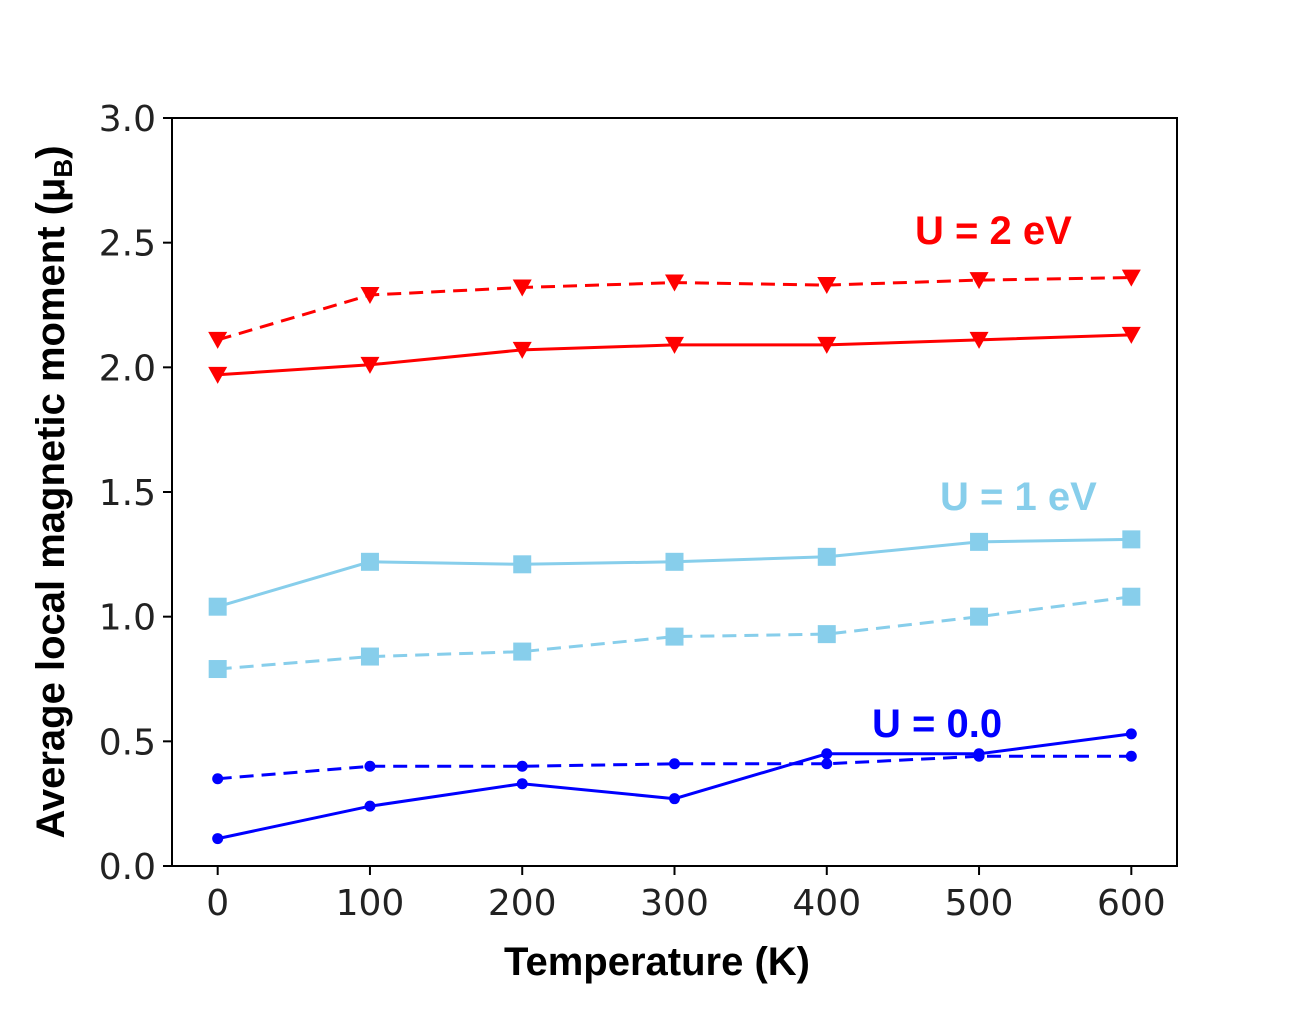 The width and height of the screenshot is (1306, 1018). I want to click on y-axis-title: Average local magnetic moment (μB), so click(53, 491).